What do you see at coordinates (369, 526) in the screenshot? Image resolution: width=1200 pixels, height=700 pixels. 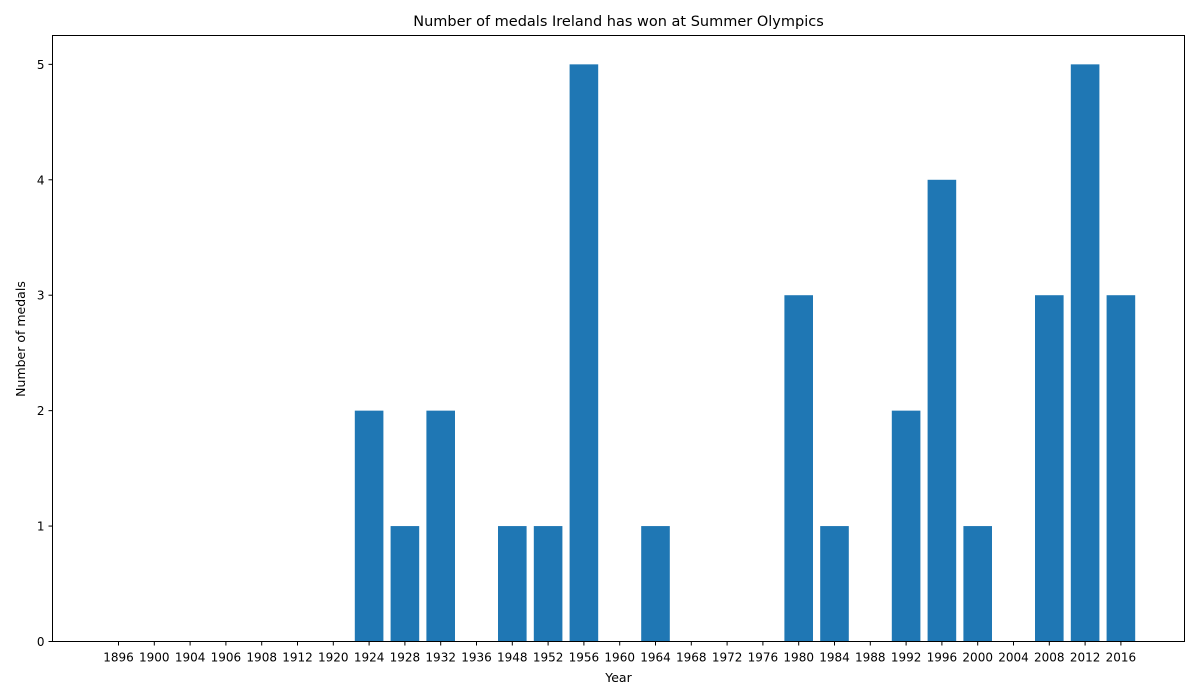 I see `bar-1924` at bounding box center [369, 526].